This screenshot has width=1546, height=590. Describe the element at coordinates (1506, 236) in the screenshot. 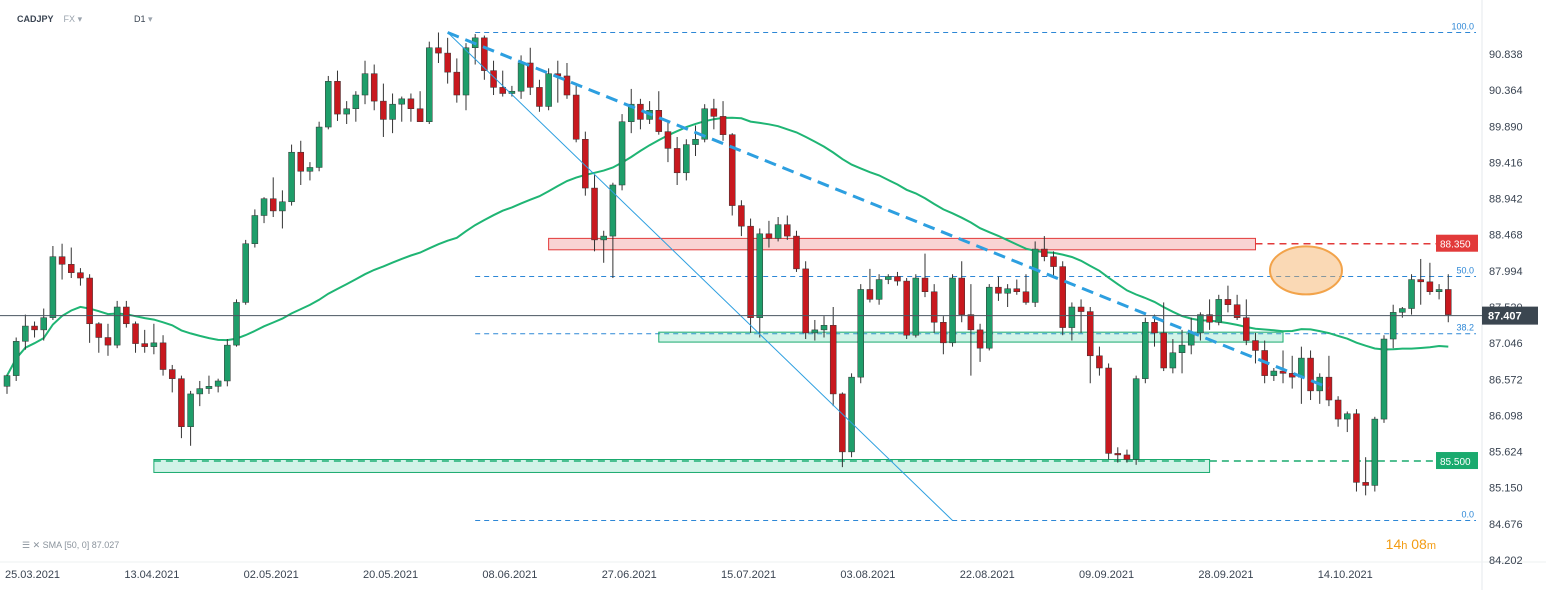

I see `y-tick-label: 88.468` at that location.